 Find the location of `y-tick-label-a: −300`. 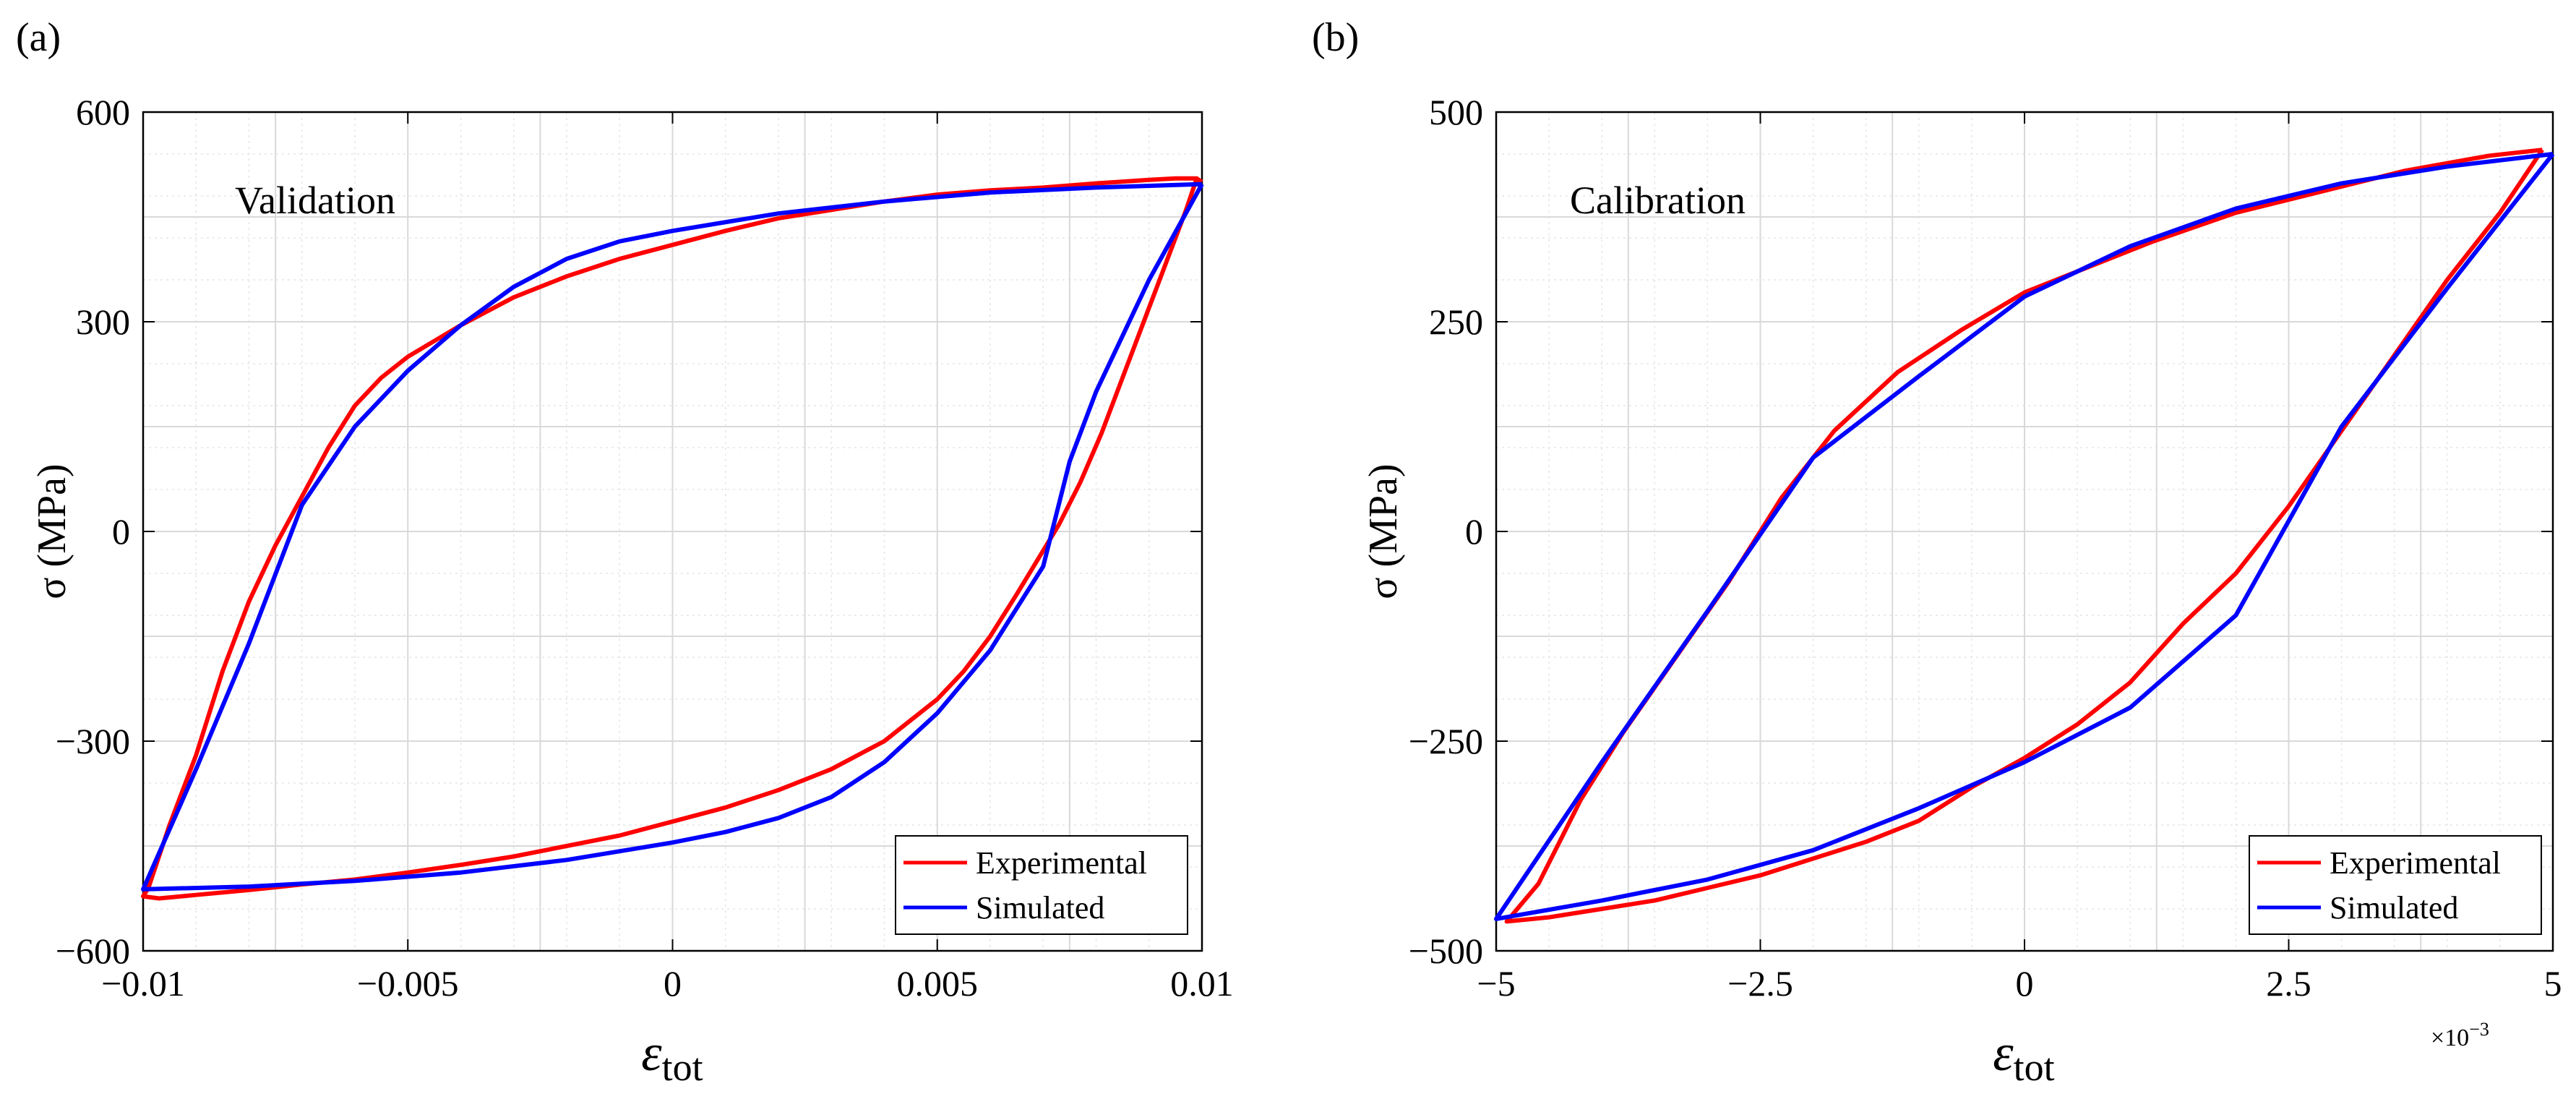

y-tick-label-a: −300 is located at coordinates (93, 741).